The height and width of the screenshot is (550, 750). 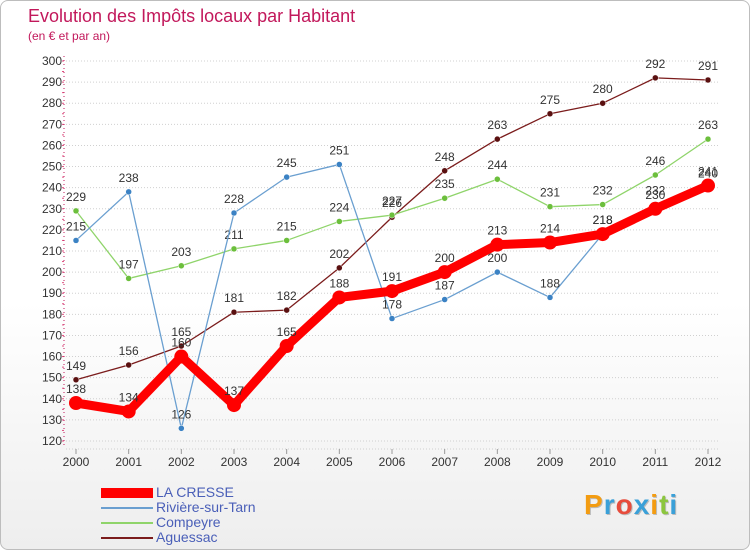 I want to click on data-label: 202, so click(x=339, y=254).